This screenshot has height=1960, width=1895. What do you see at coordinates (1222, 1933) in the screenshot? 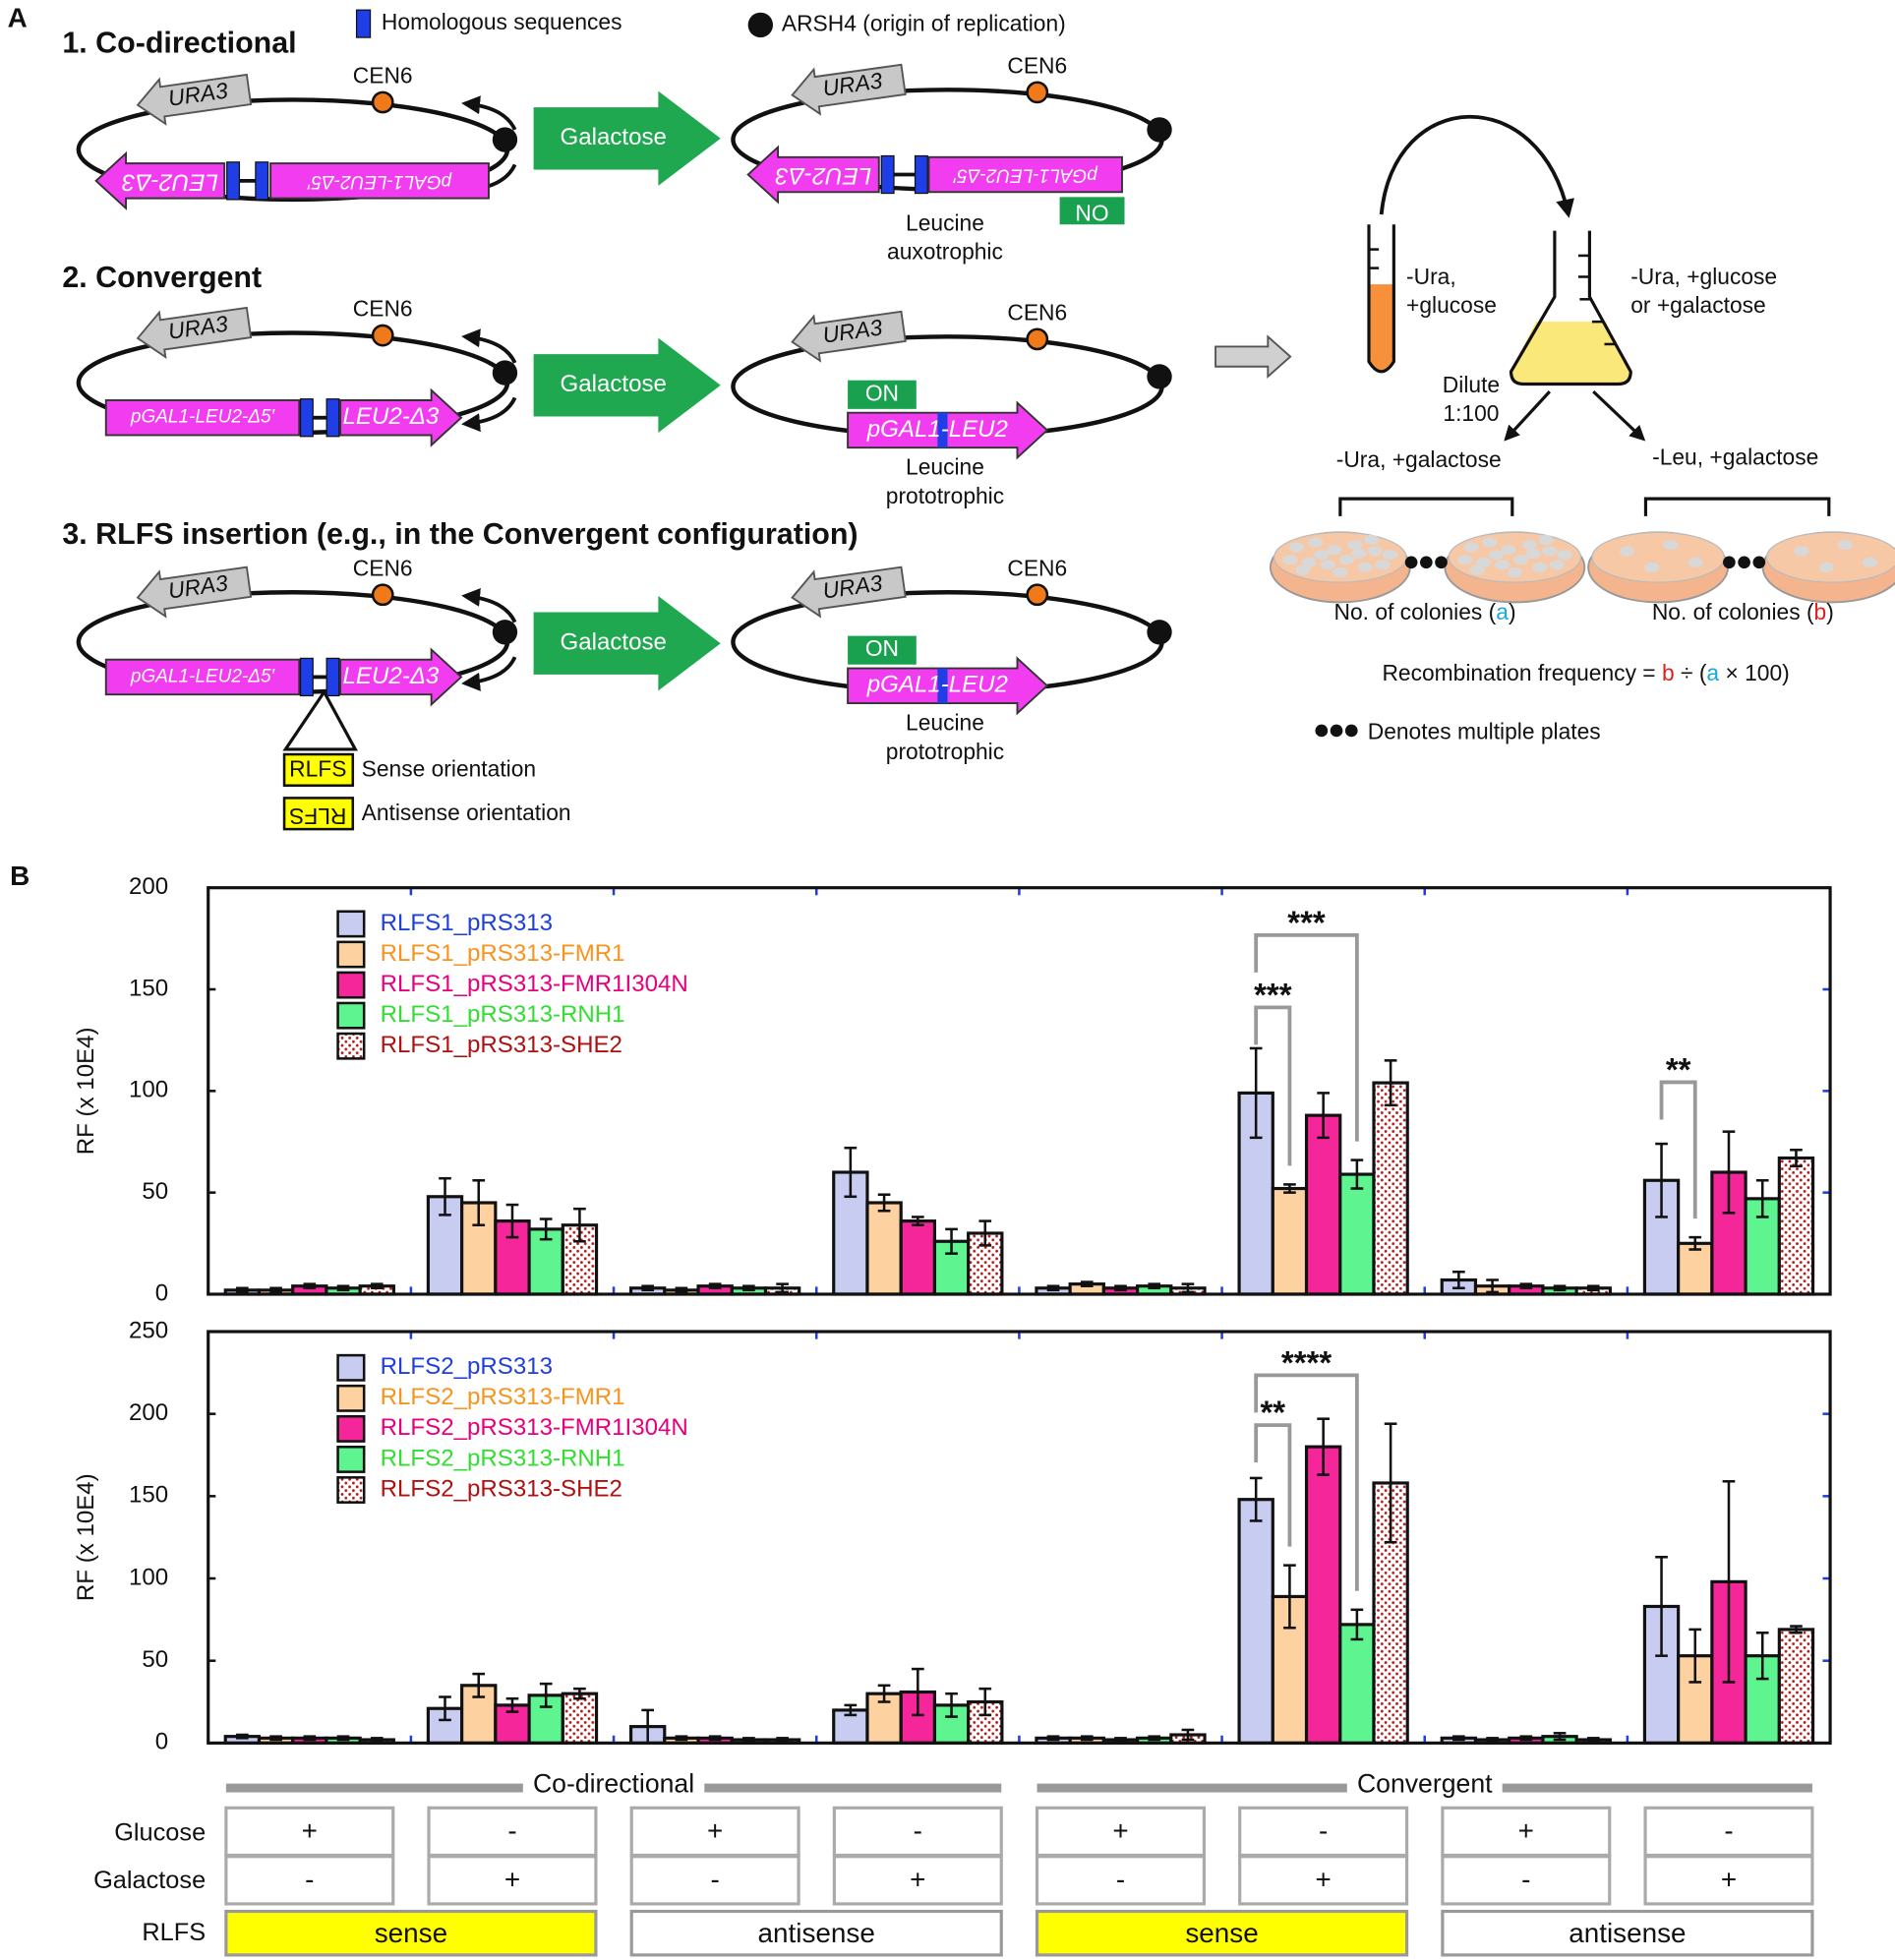
I see `rlfs-cell` at bounding box center [1222, 1933].